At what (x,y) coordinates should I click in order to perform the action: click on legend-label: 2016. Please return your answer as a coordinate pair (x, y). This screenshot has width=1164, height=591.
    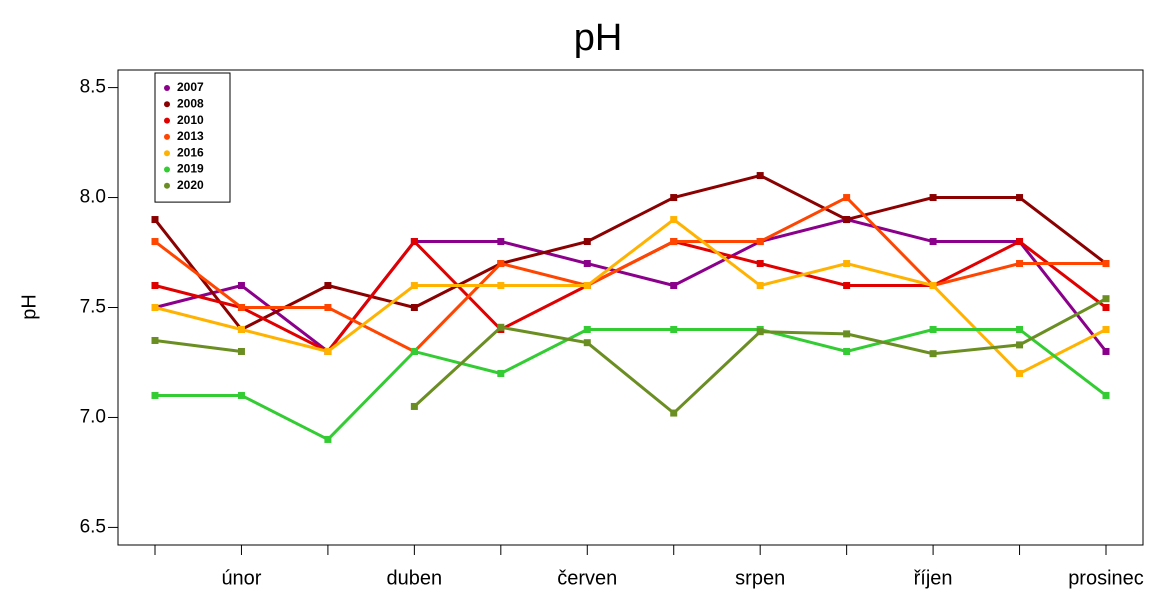
    Looking at the image, I should click on (190, 152).